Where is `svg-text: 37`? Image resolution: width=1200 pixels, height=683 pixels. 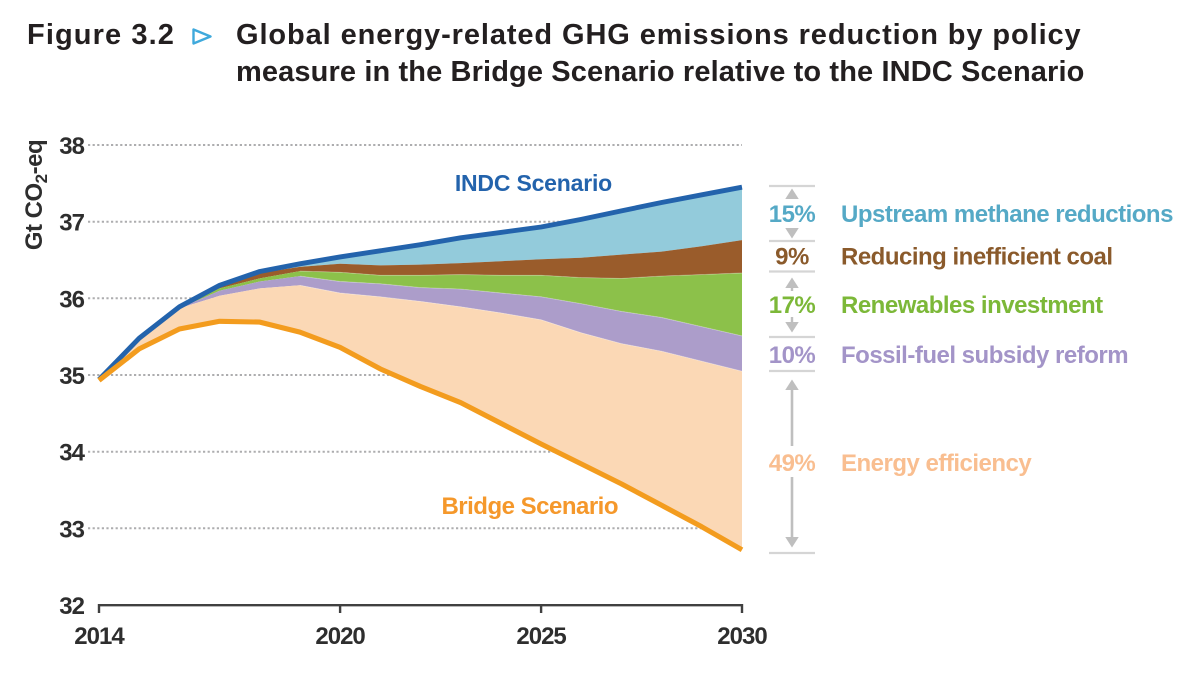
svg-text: 37 is located at coordinates (71, 223).